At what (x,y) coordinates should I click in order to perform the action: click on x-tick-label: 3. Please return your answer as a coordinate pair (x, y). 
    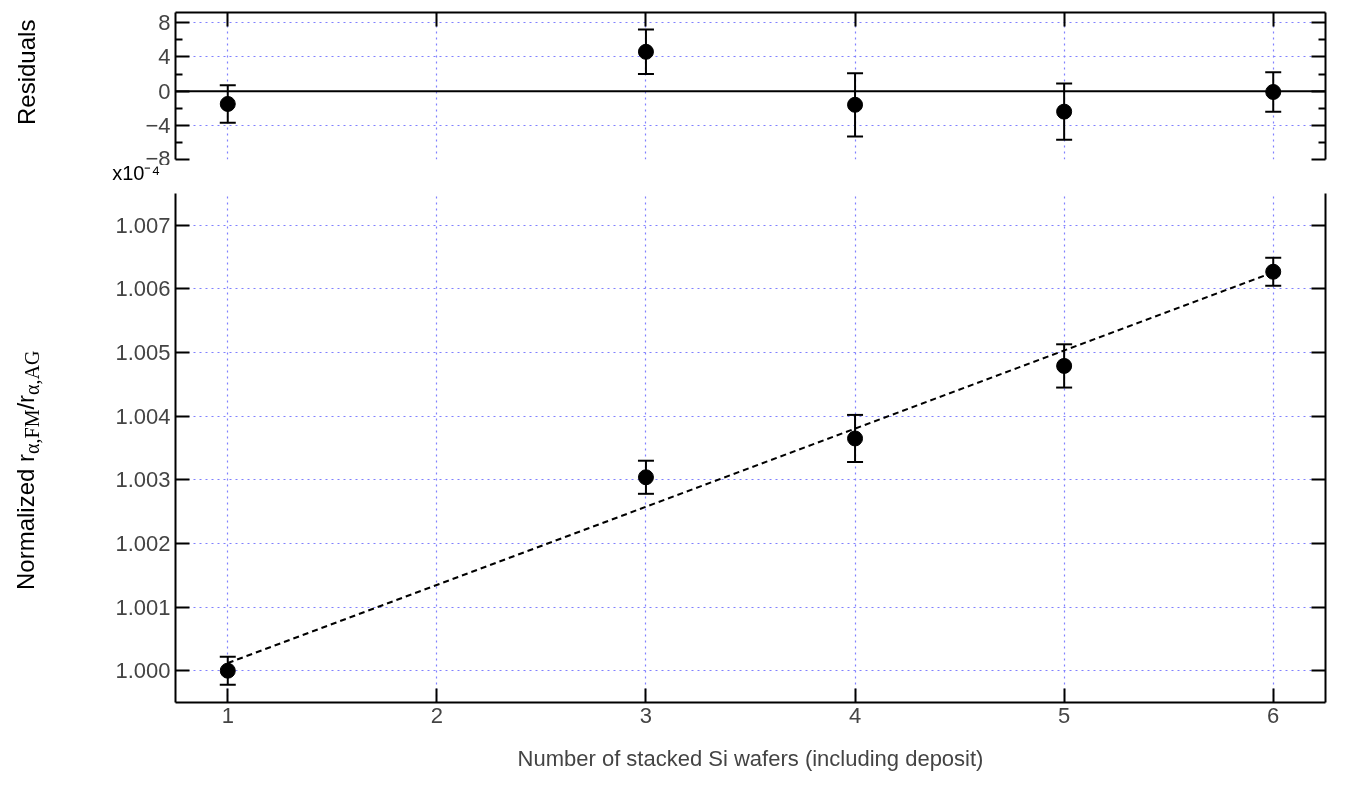
    Looking at the image, I should click on (646, 715).